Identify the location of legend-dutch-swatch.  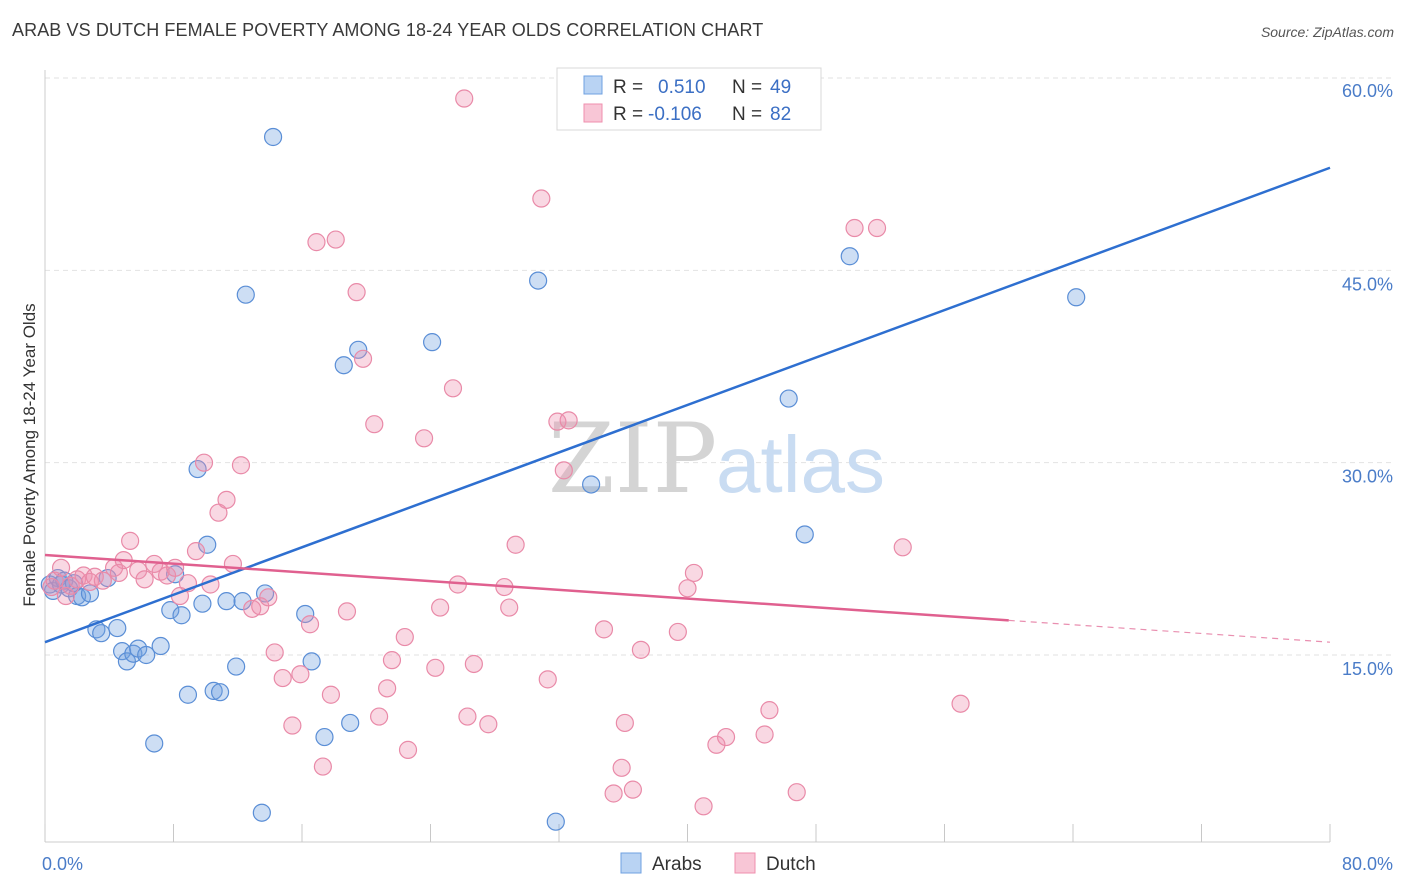
(593, 113).